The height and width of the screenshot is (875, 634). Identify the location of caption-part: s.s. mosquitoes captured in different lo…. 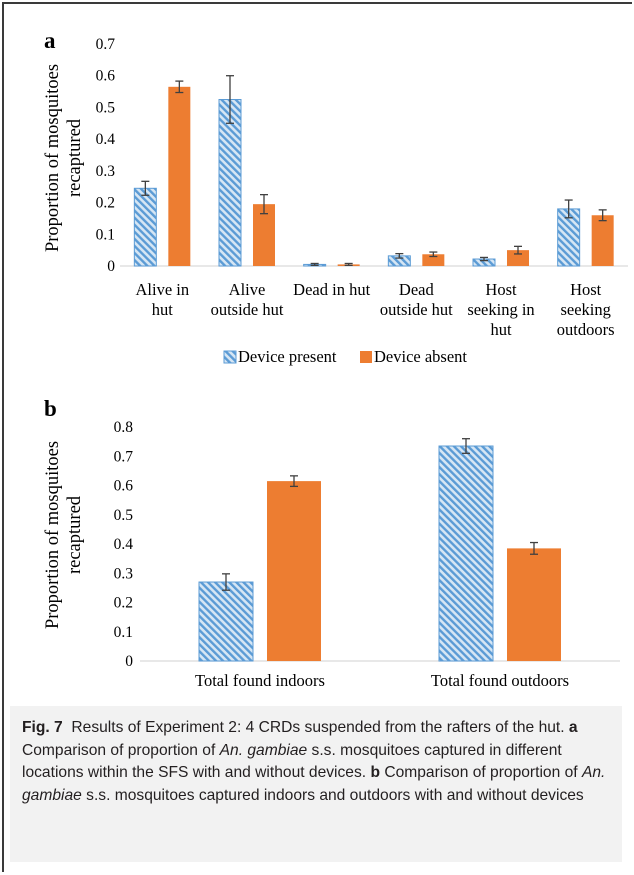
(292, 761).